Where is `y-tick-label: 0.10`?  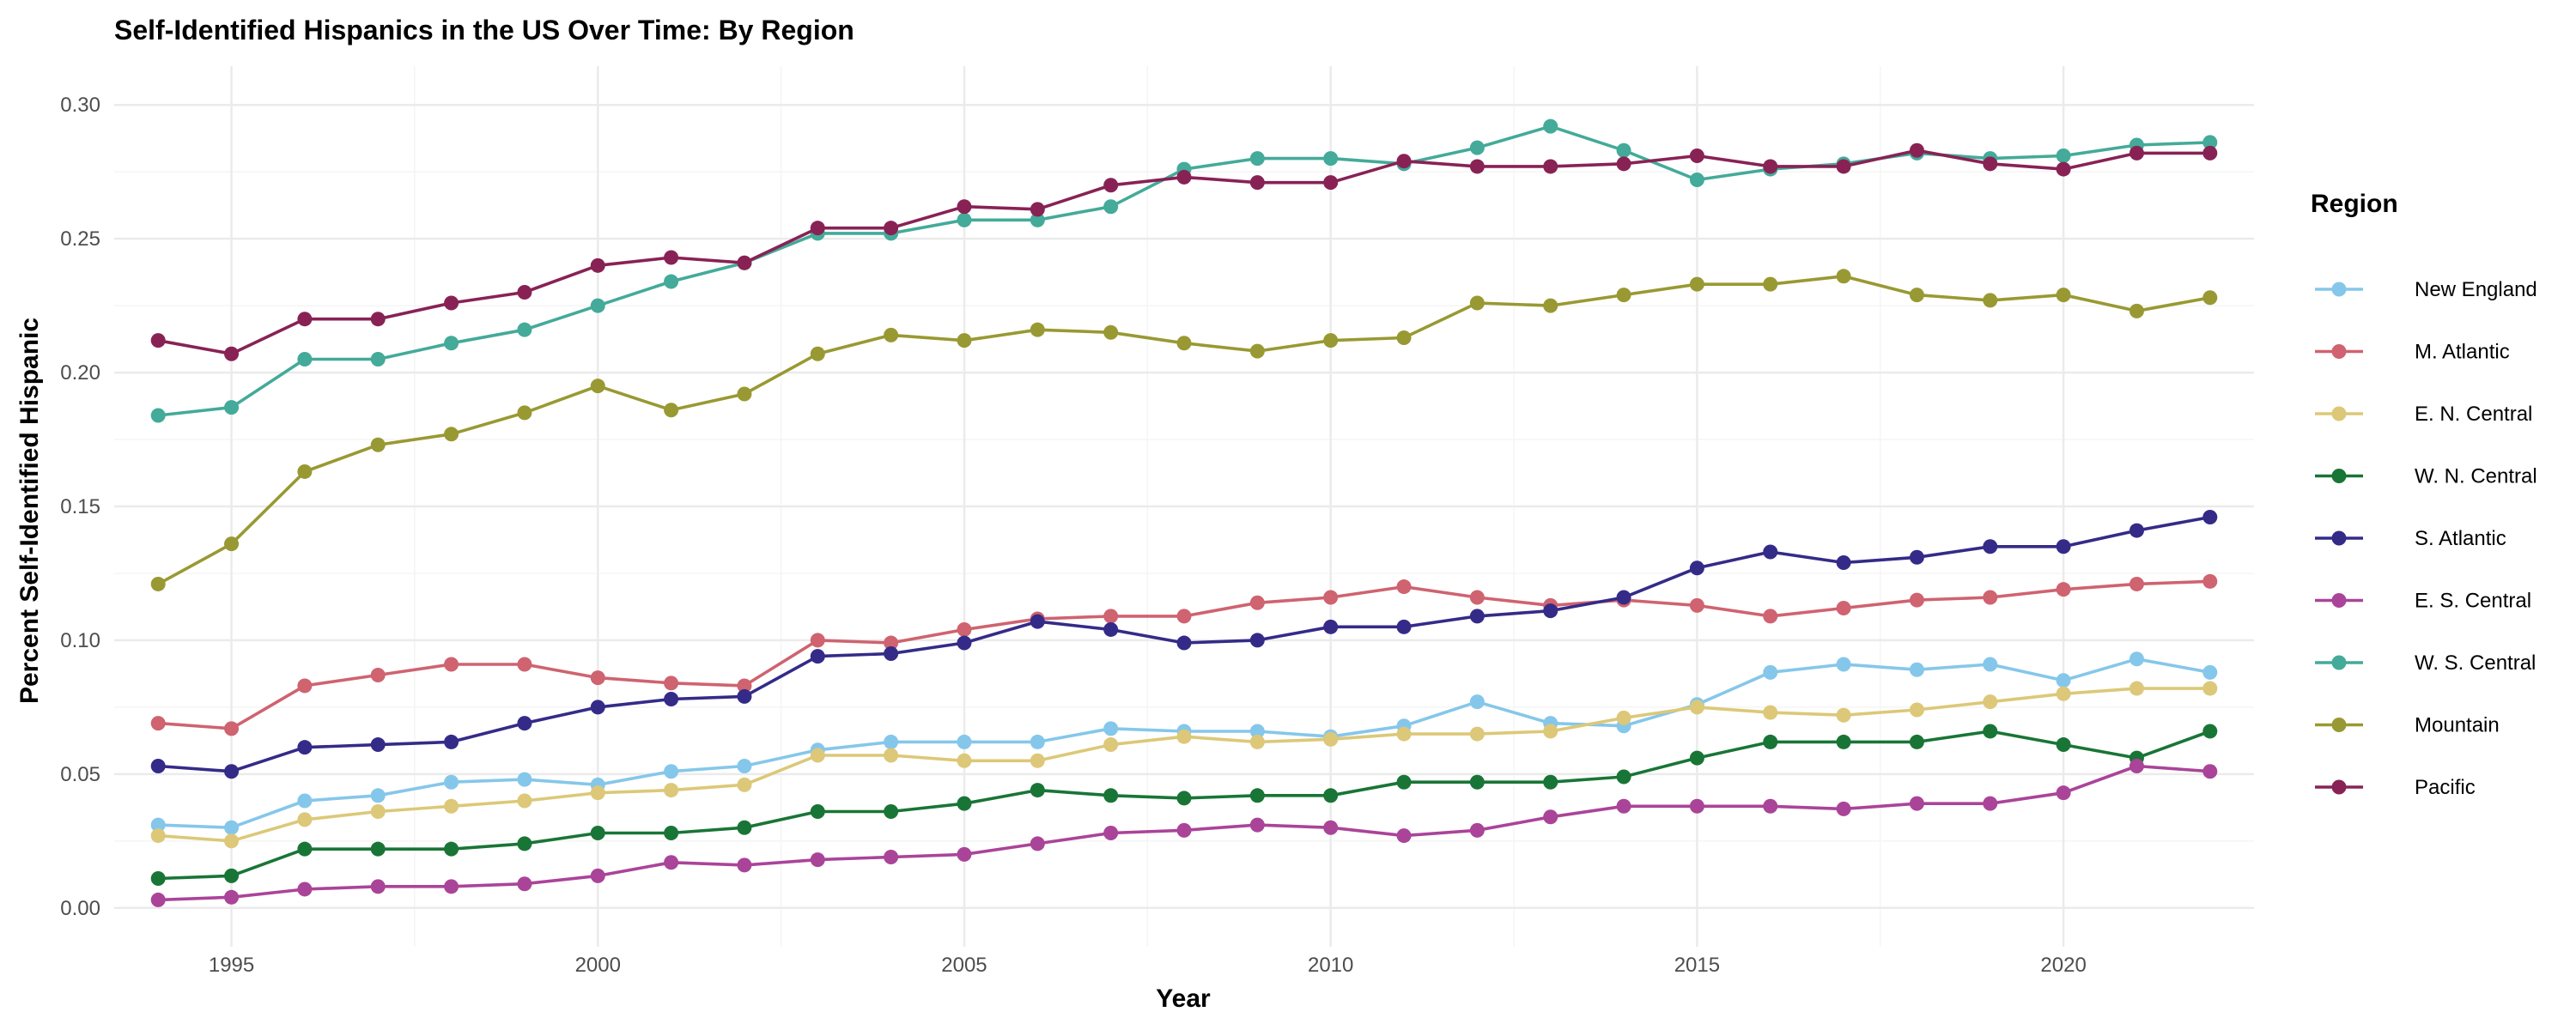
y-tick-label: 0.10 is located at coordinates (80, 640).